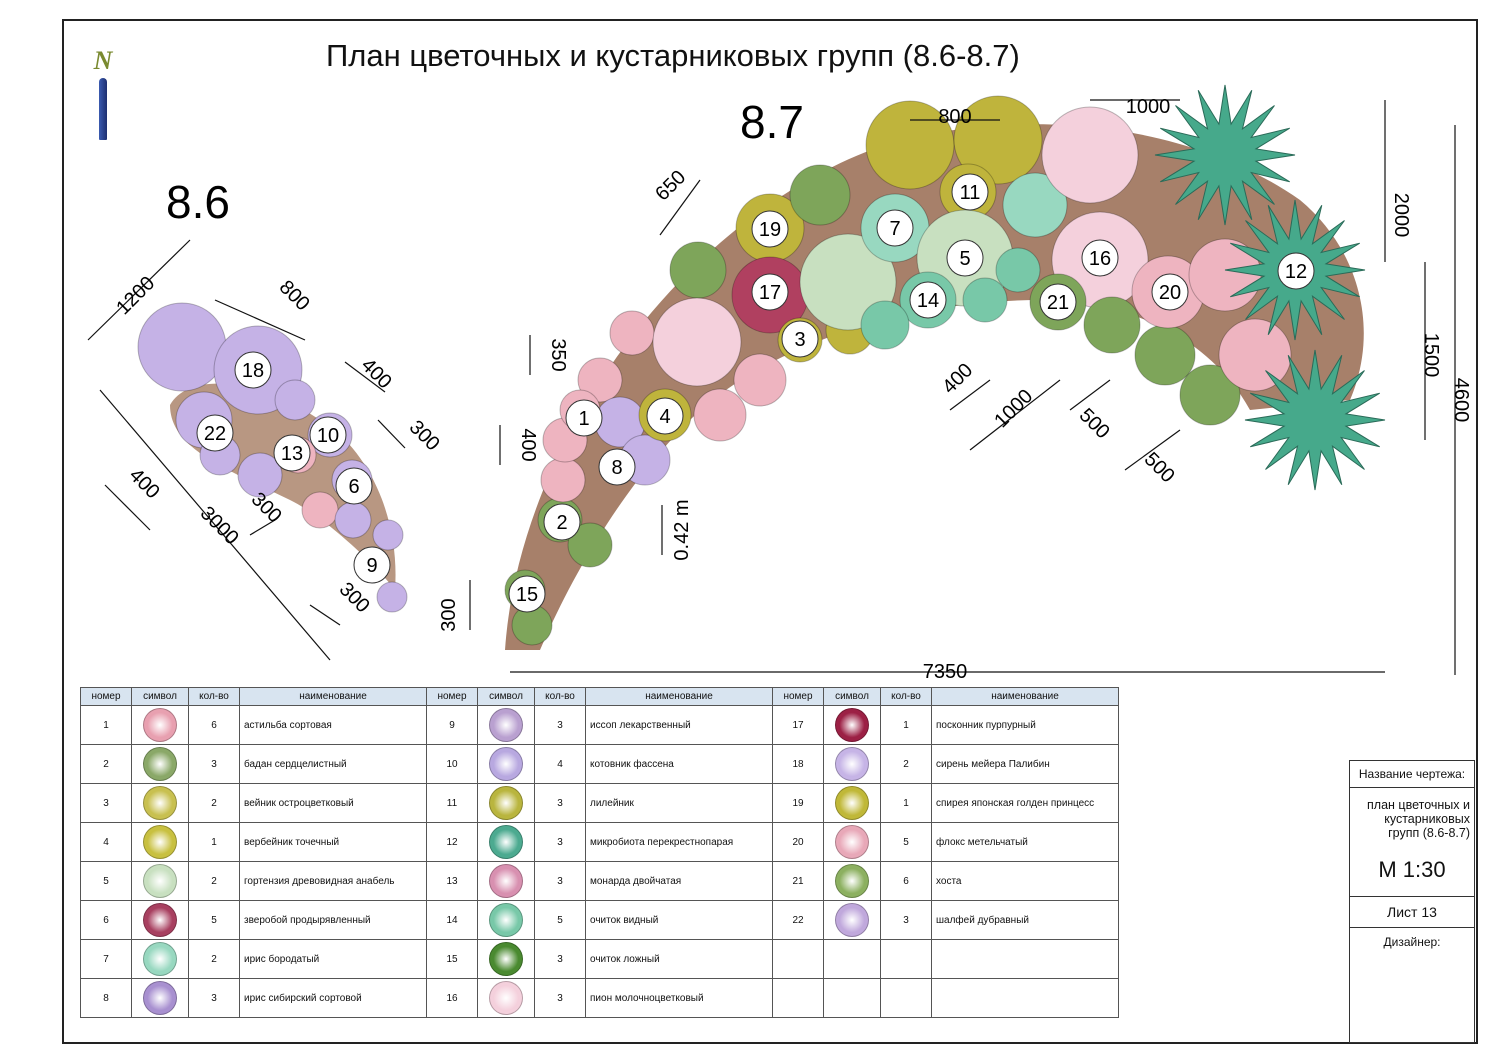  I want to click on legend-count: 3, so click(214, 764).